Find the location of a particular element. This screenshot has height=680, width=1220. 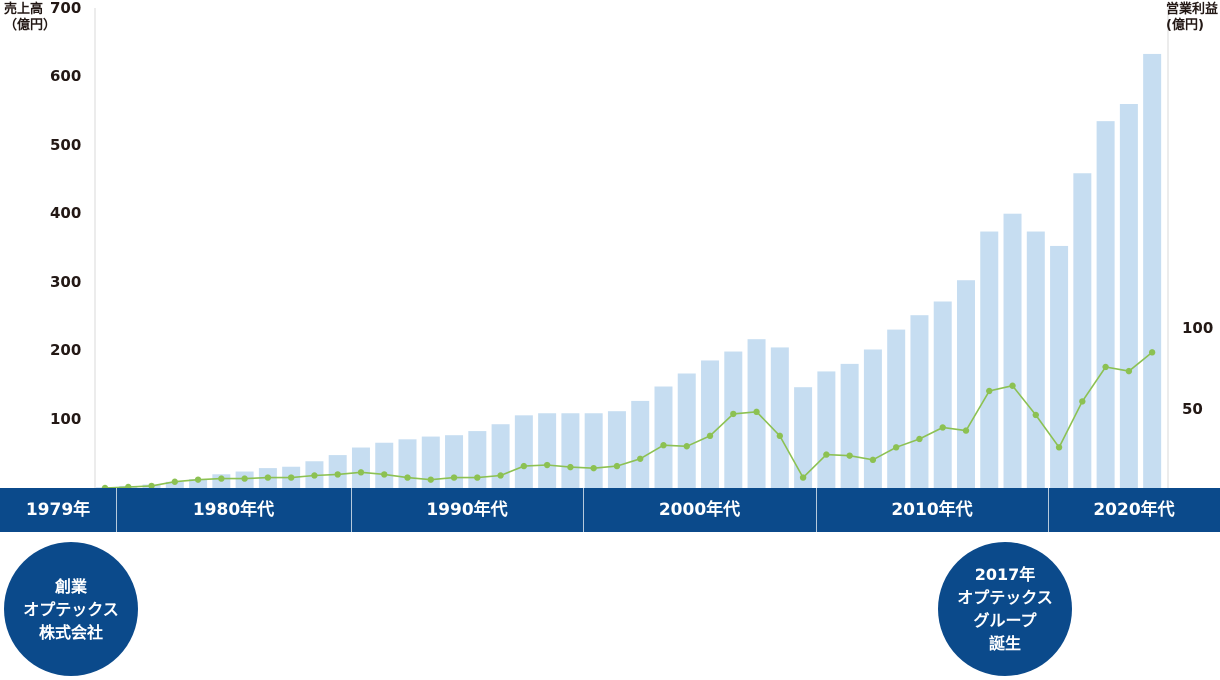

right-tick-100: 100 is located at coordinates (1198, 328).